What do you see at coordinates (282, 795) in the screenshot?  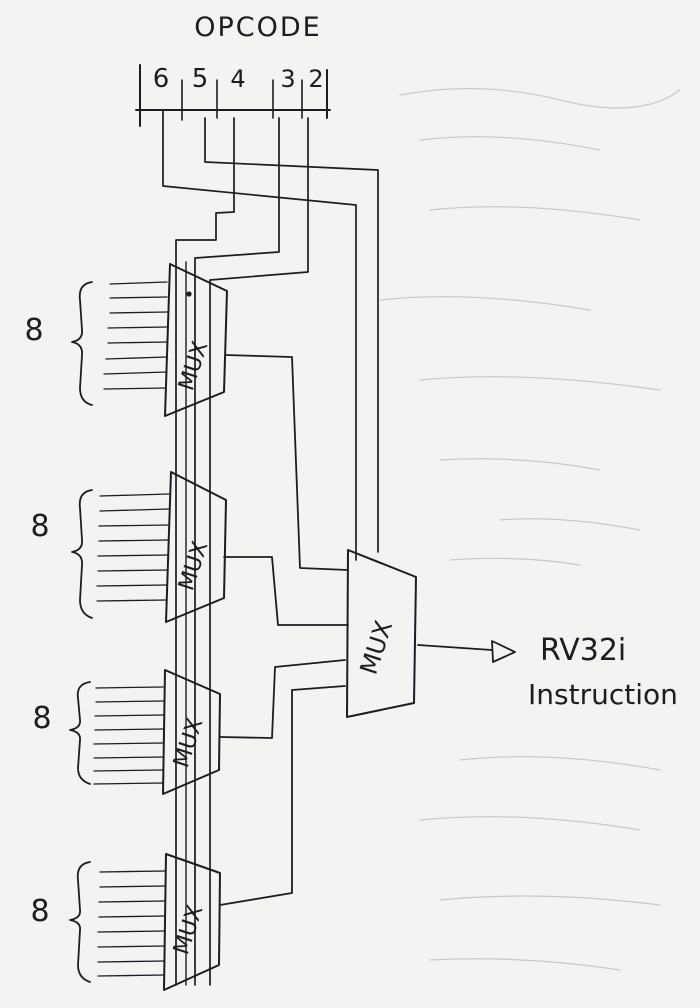 I see `wire-mux4-out` at bounding box center [282, 795].